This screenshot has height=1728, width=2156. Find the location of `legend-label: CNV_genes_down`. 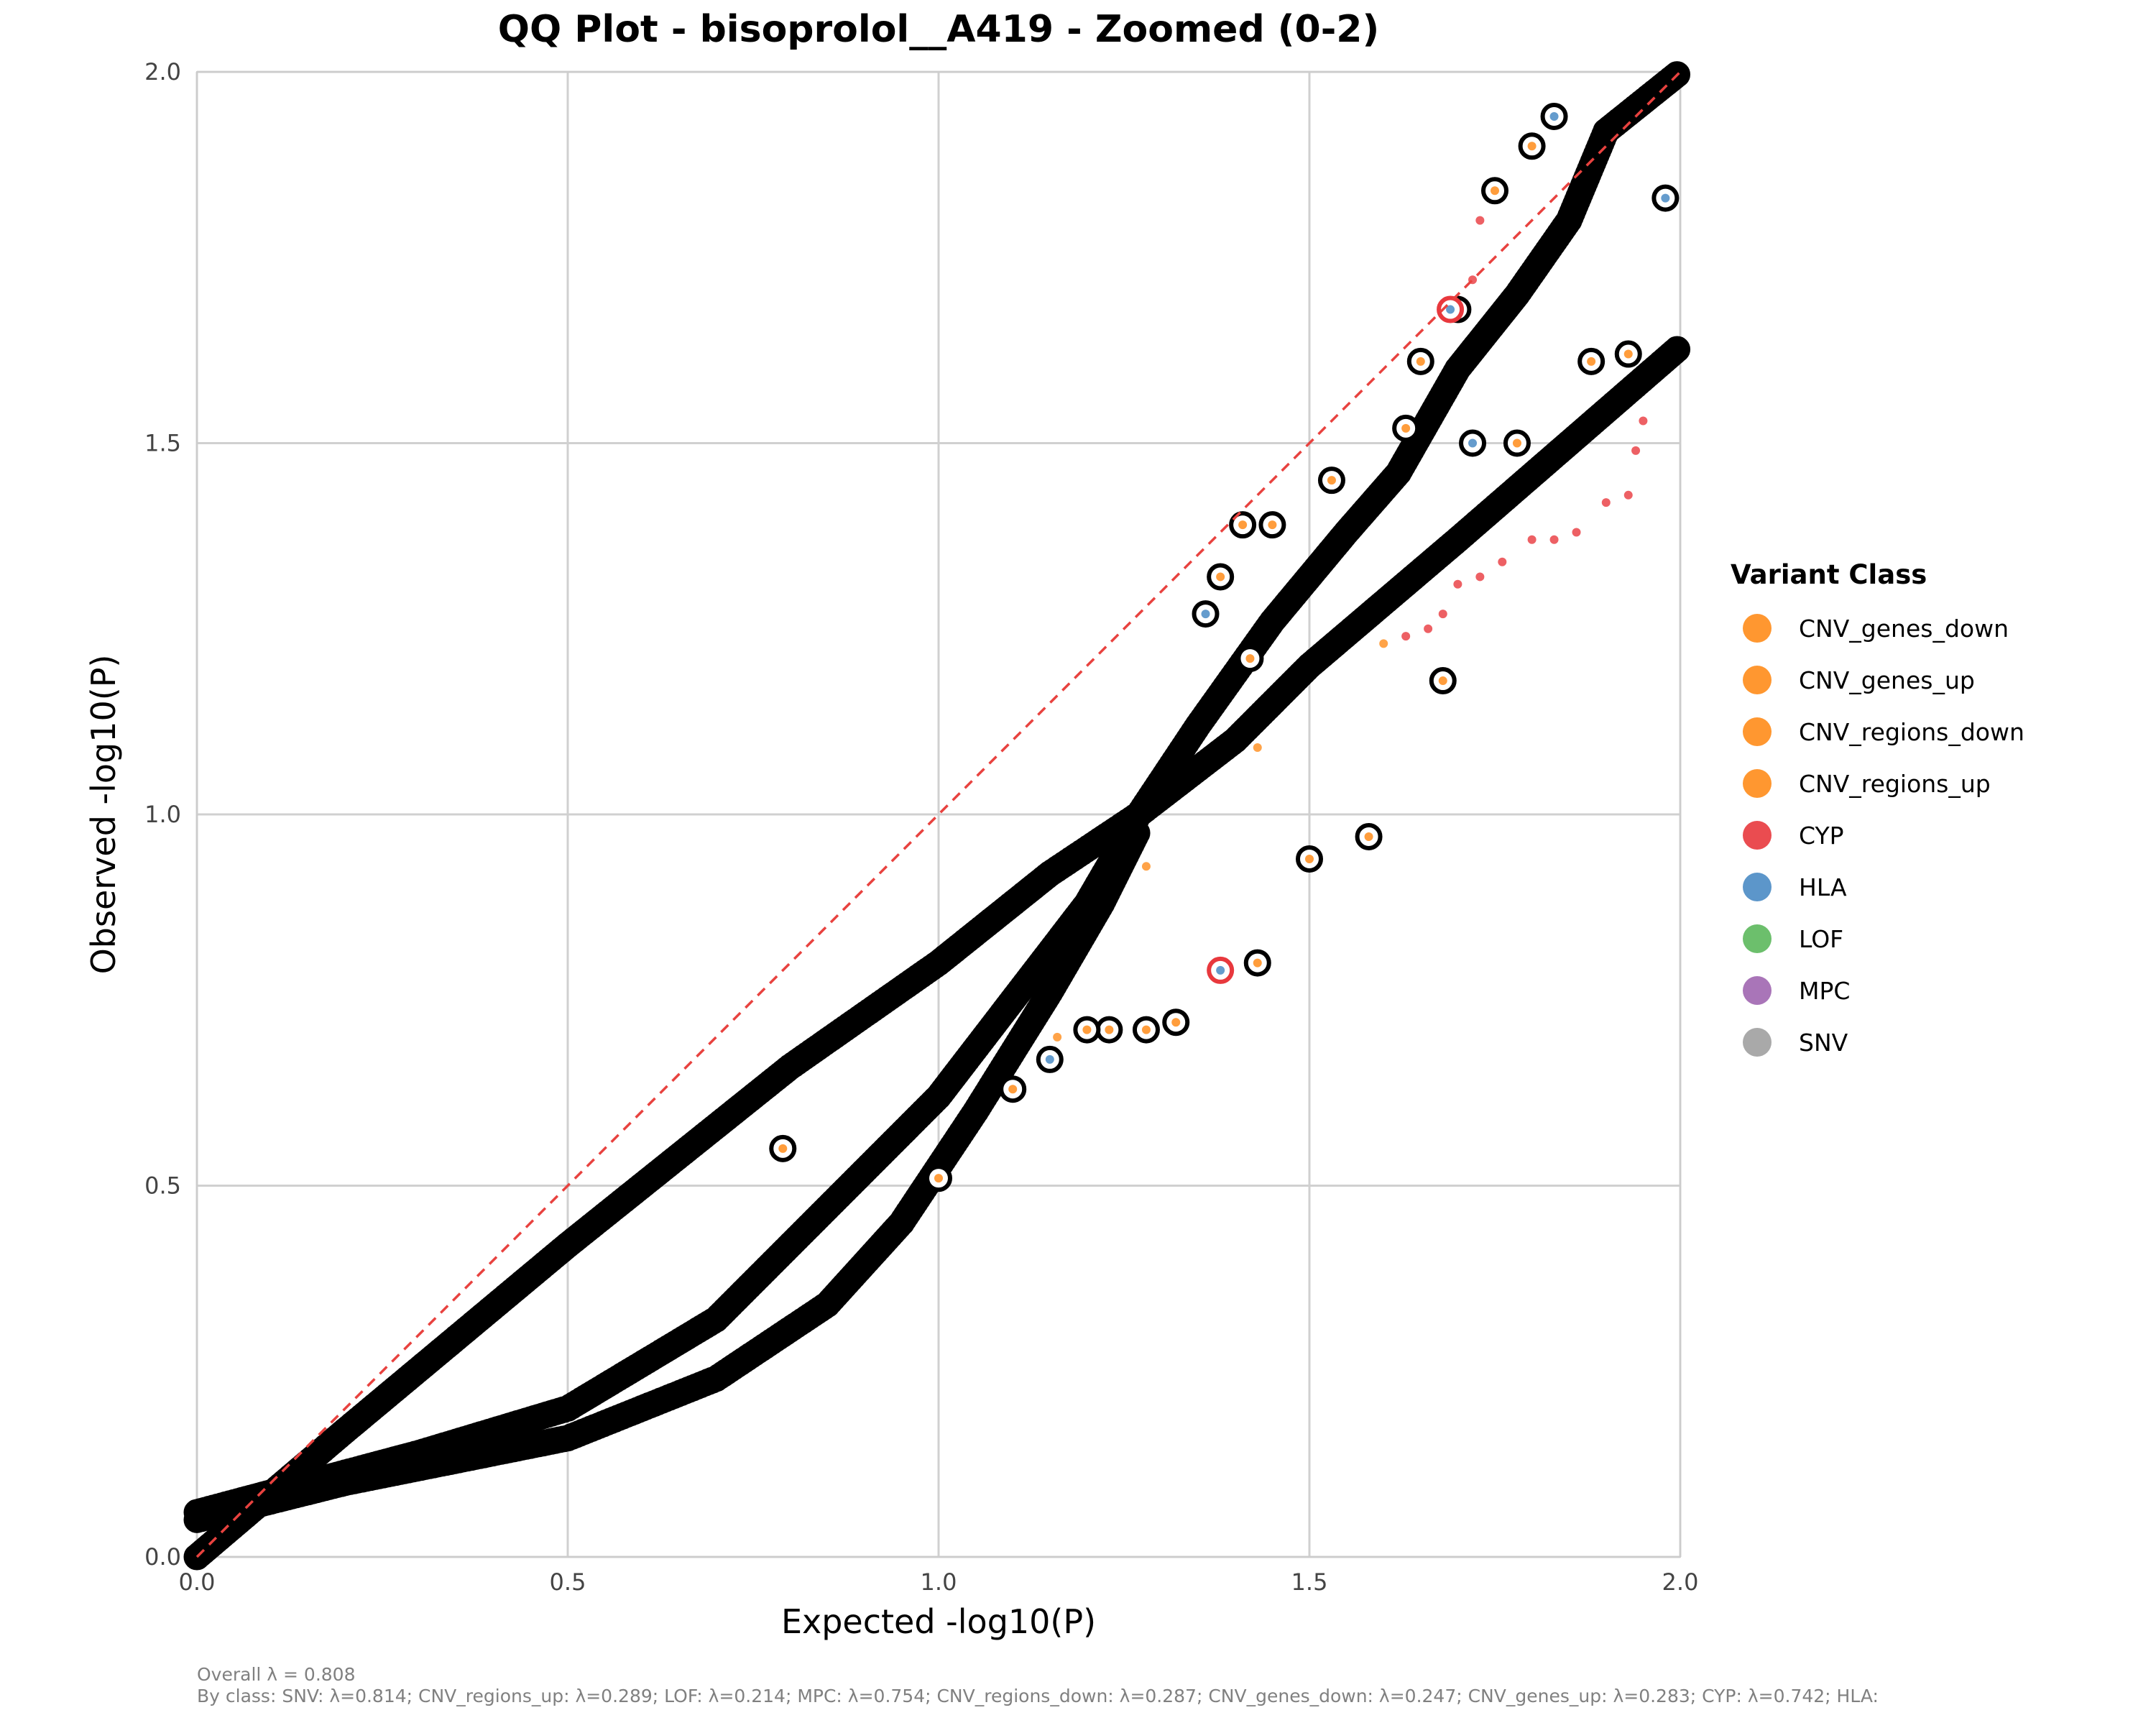

legend-label: CNV_genes_down is located at coordinates (1904, 629).